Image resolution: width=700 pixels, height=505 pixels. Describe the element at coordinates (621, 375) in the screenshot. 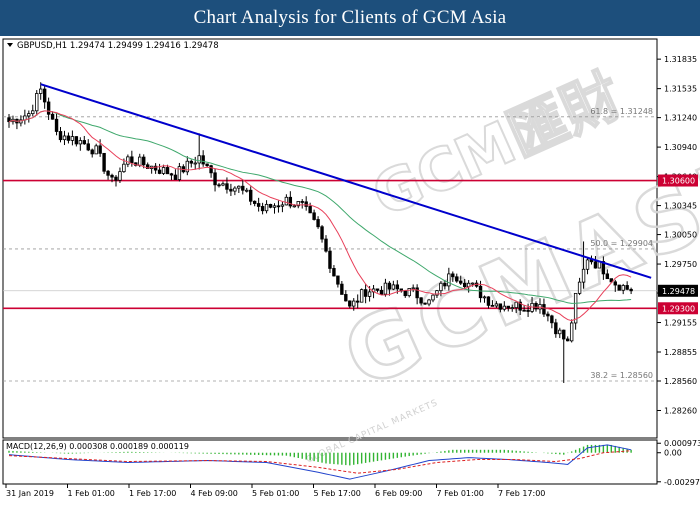

I see `fib-level-label: 38.2 = 1.28560` at that location.